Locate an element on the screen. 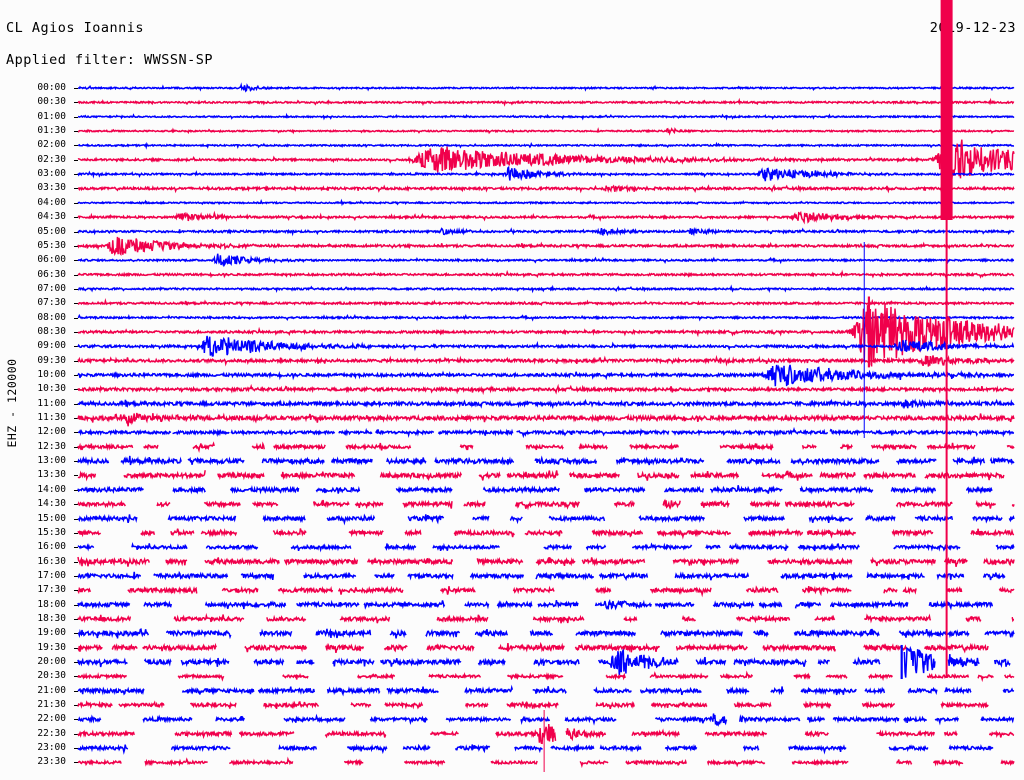  time-label: 14:30 is located at coordinates (51, 504).